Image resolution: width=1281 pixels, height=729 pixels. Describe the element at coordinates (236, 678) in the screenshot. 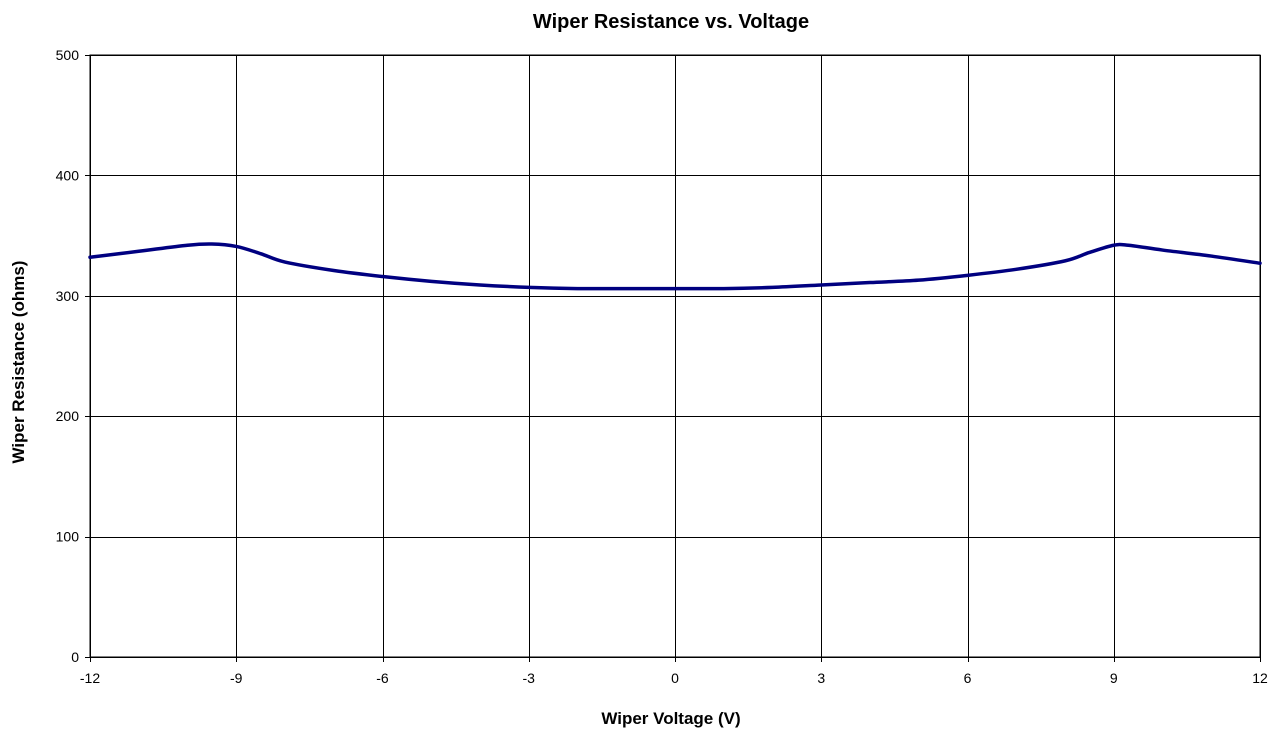

I see `x-tick-label: -9` at that location.